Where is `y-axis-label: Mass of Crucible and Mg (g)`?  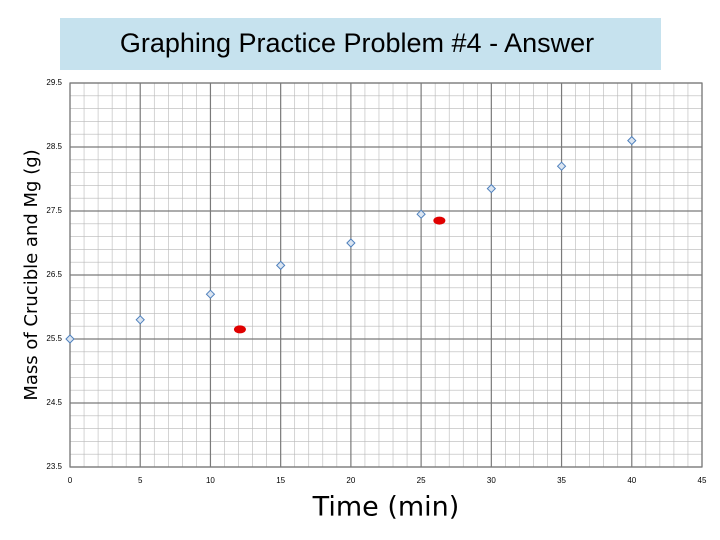 y-axis-label: Mass of Crucible and Mg (g) is located at coordinates (31, 274).